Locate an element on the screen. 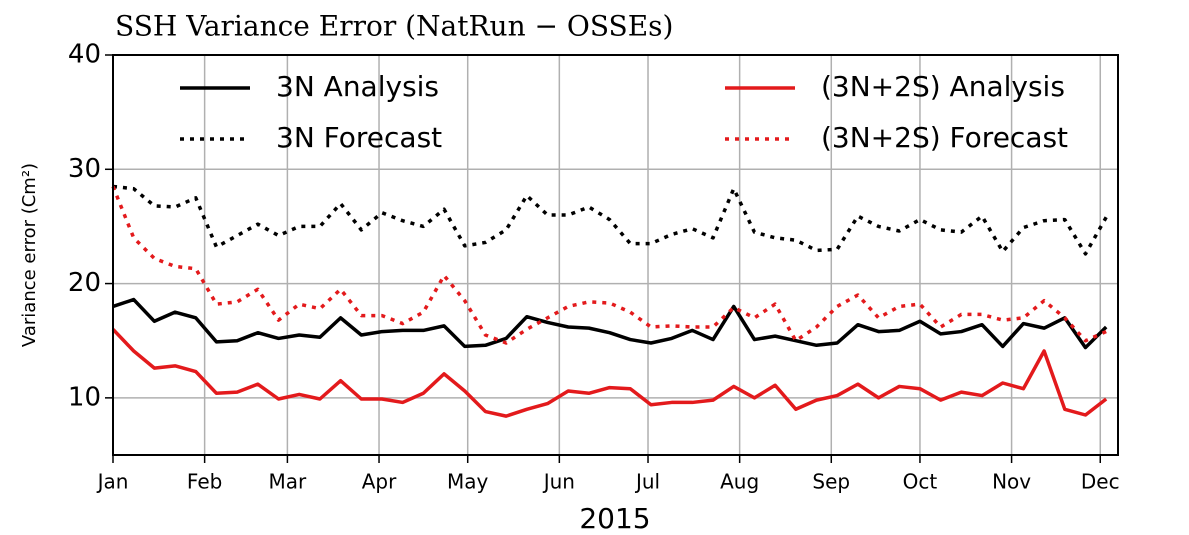  x-tick-label: Jul is located at coordinates (647, 482).